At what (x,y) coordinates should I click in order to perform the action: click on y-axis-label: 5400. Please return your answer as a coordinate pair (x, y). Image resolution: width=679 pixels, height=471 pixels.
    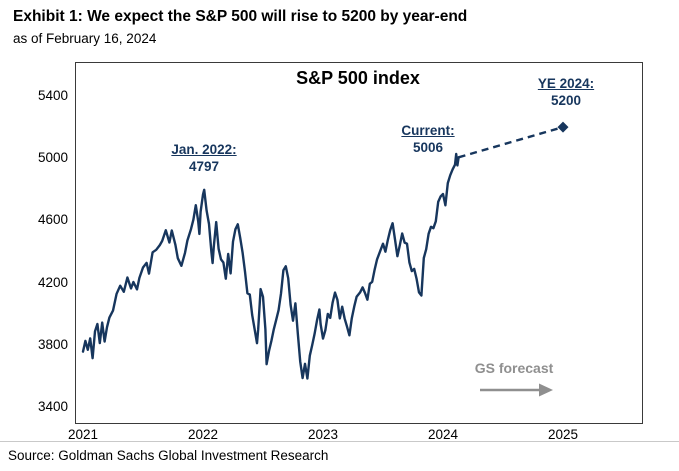
    Looking at the image, I should click on (52, 95).